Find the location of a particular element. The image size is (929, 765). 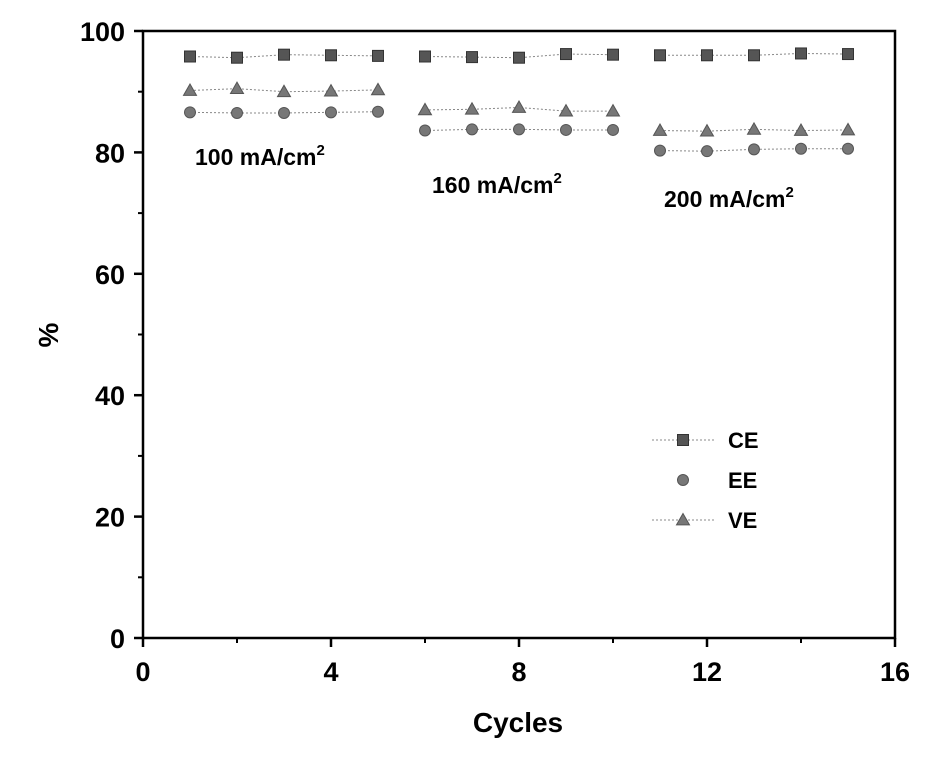

series-ce is located at coordinates (519, 55).